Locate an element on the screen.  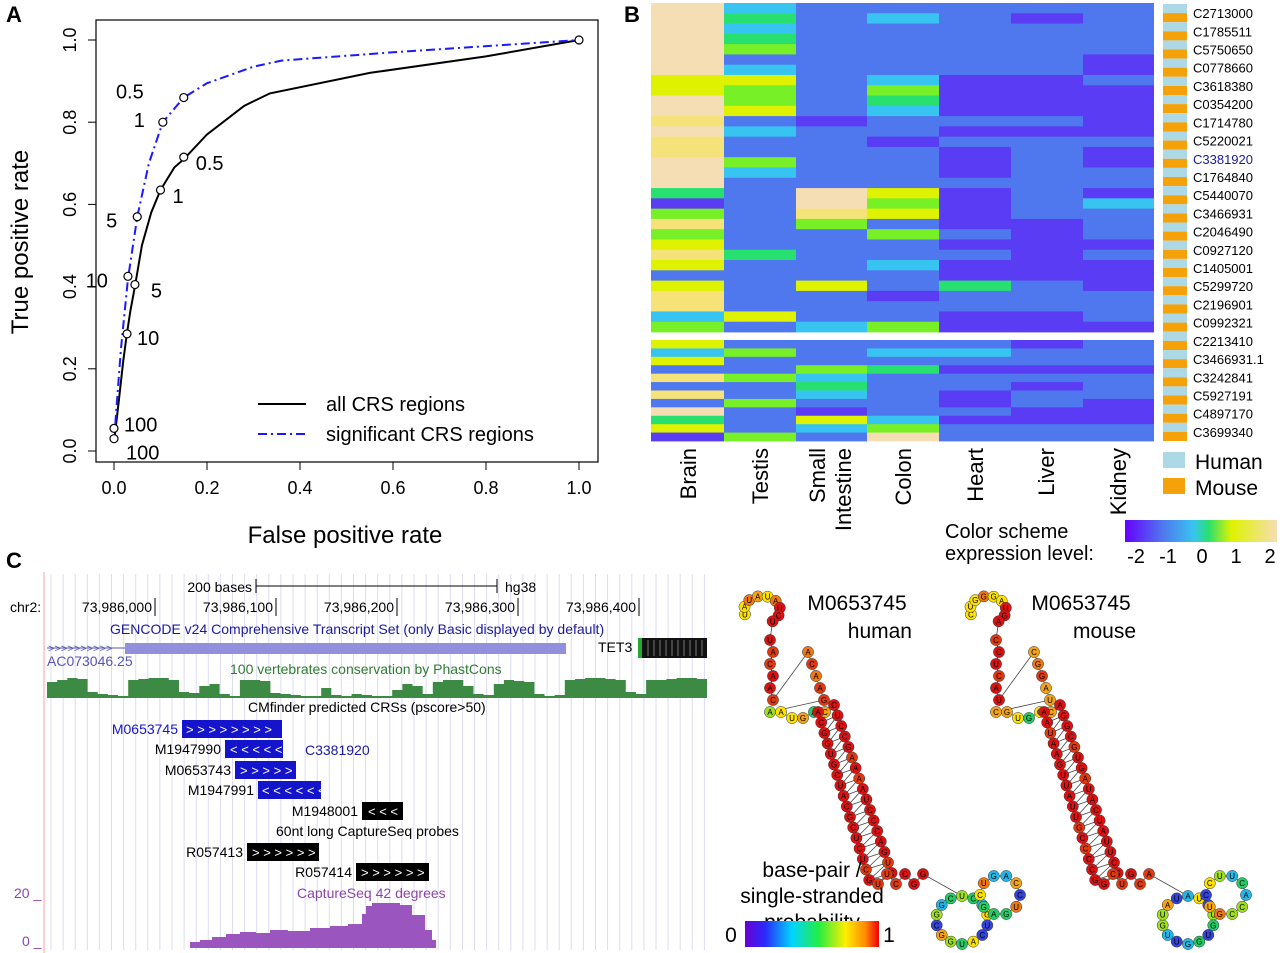
rna-species: mouse is located at coordinates (1104, 631).